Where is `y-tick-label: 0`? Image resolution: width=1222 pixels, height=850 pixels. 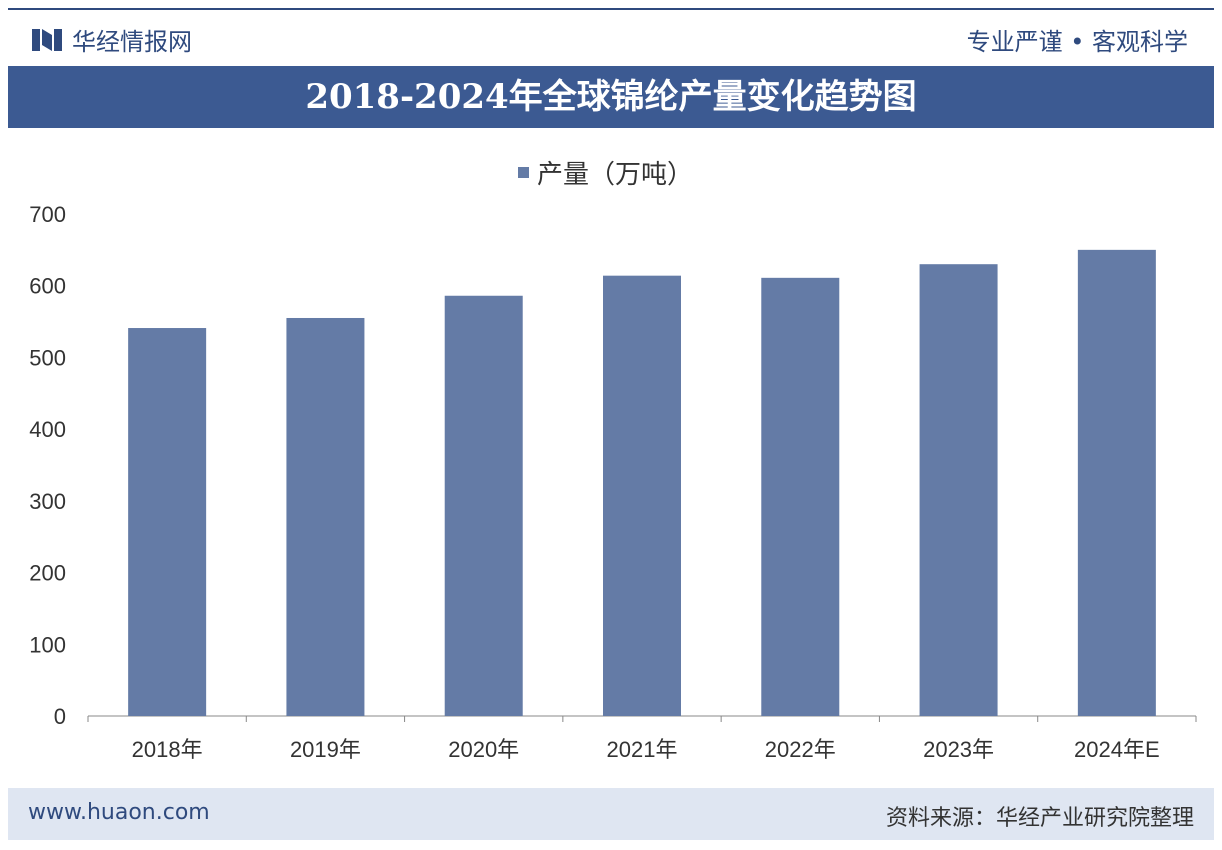
y-tick-label: 0 is located at coordinates (60, 716).